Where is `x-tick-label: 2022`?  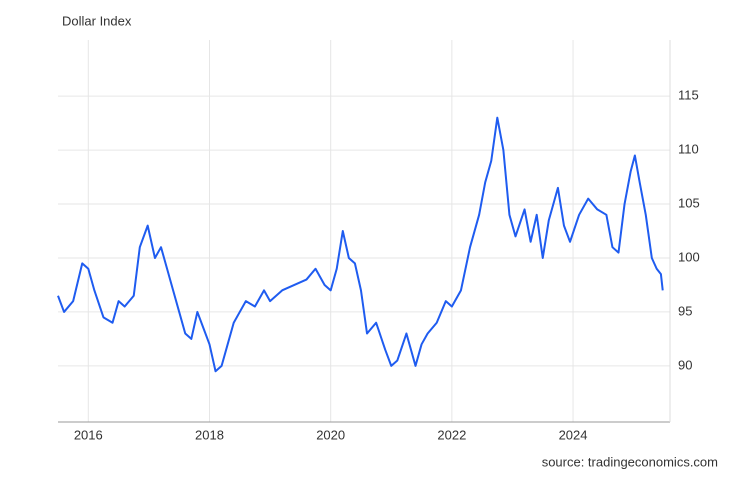
x-tick-label: 2022 is located at coordinates (451, 434).